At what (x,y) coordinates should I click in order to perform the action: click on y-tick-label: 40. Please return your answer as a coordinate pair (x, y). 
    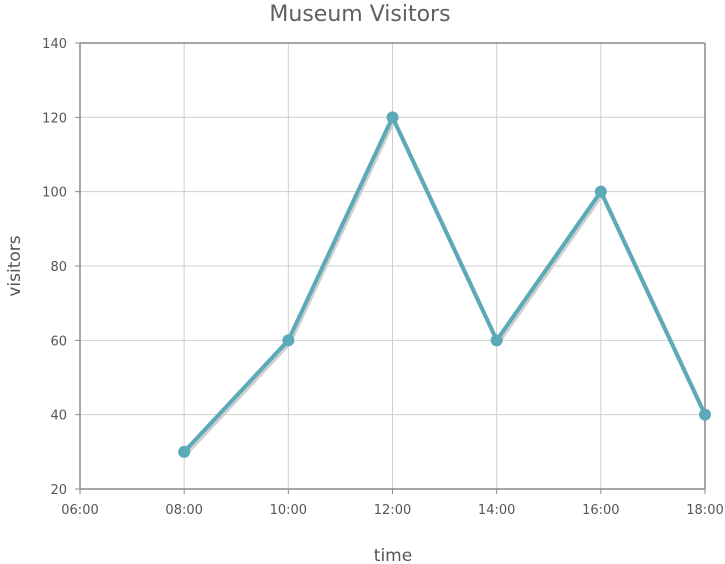
    Looking at the image, I should click on (58, 416).